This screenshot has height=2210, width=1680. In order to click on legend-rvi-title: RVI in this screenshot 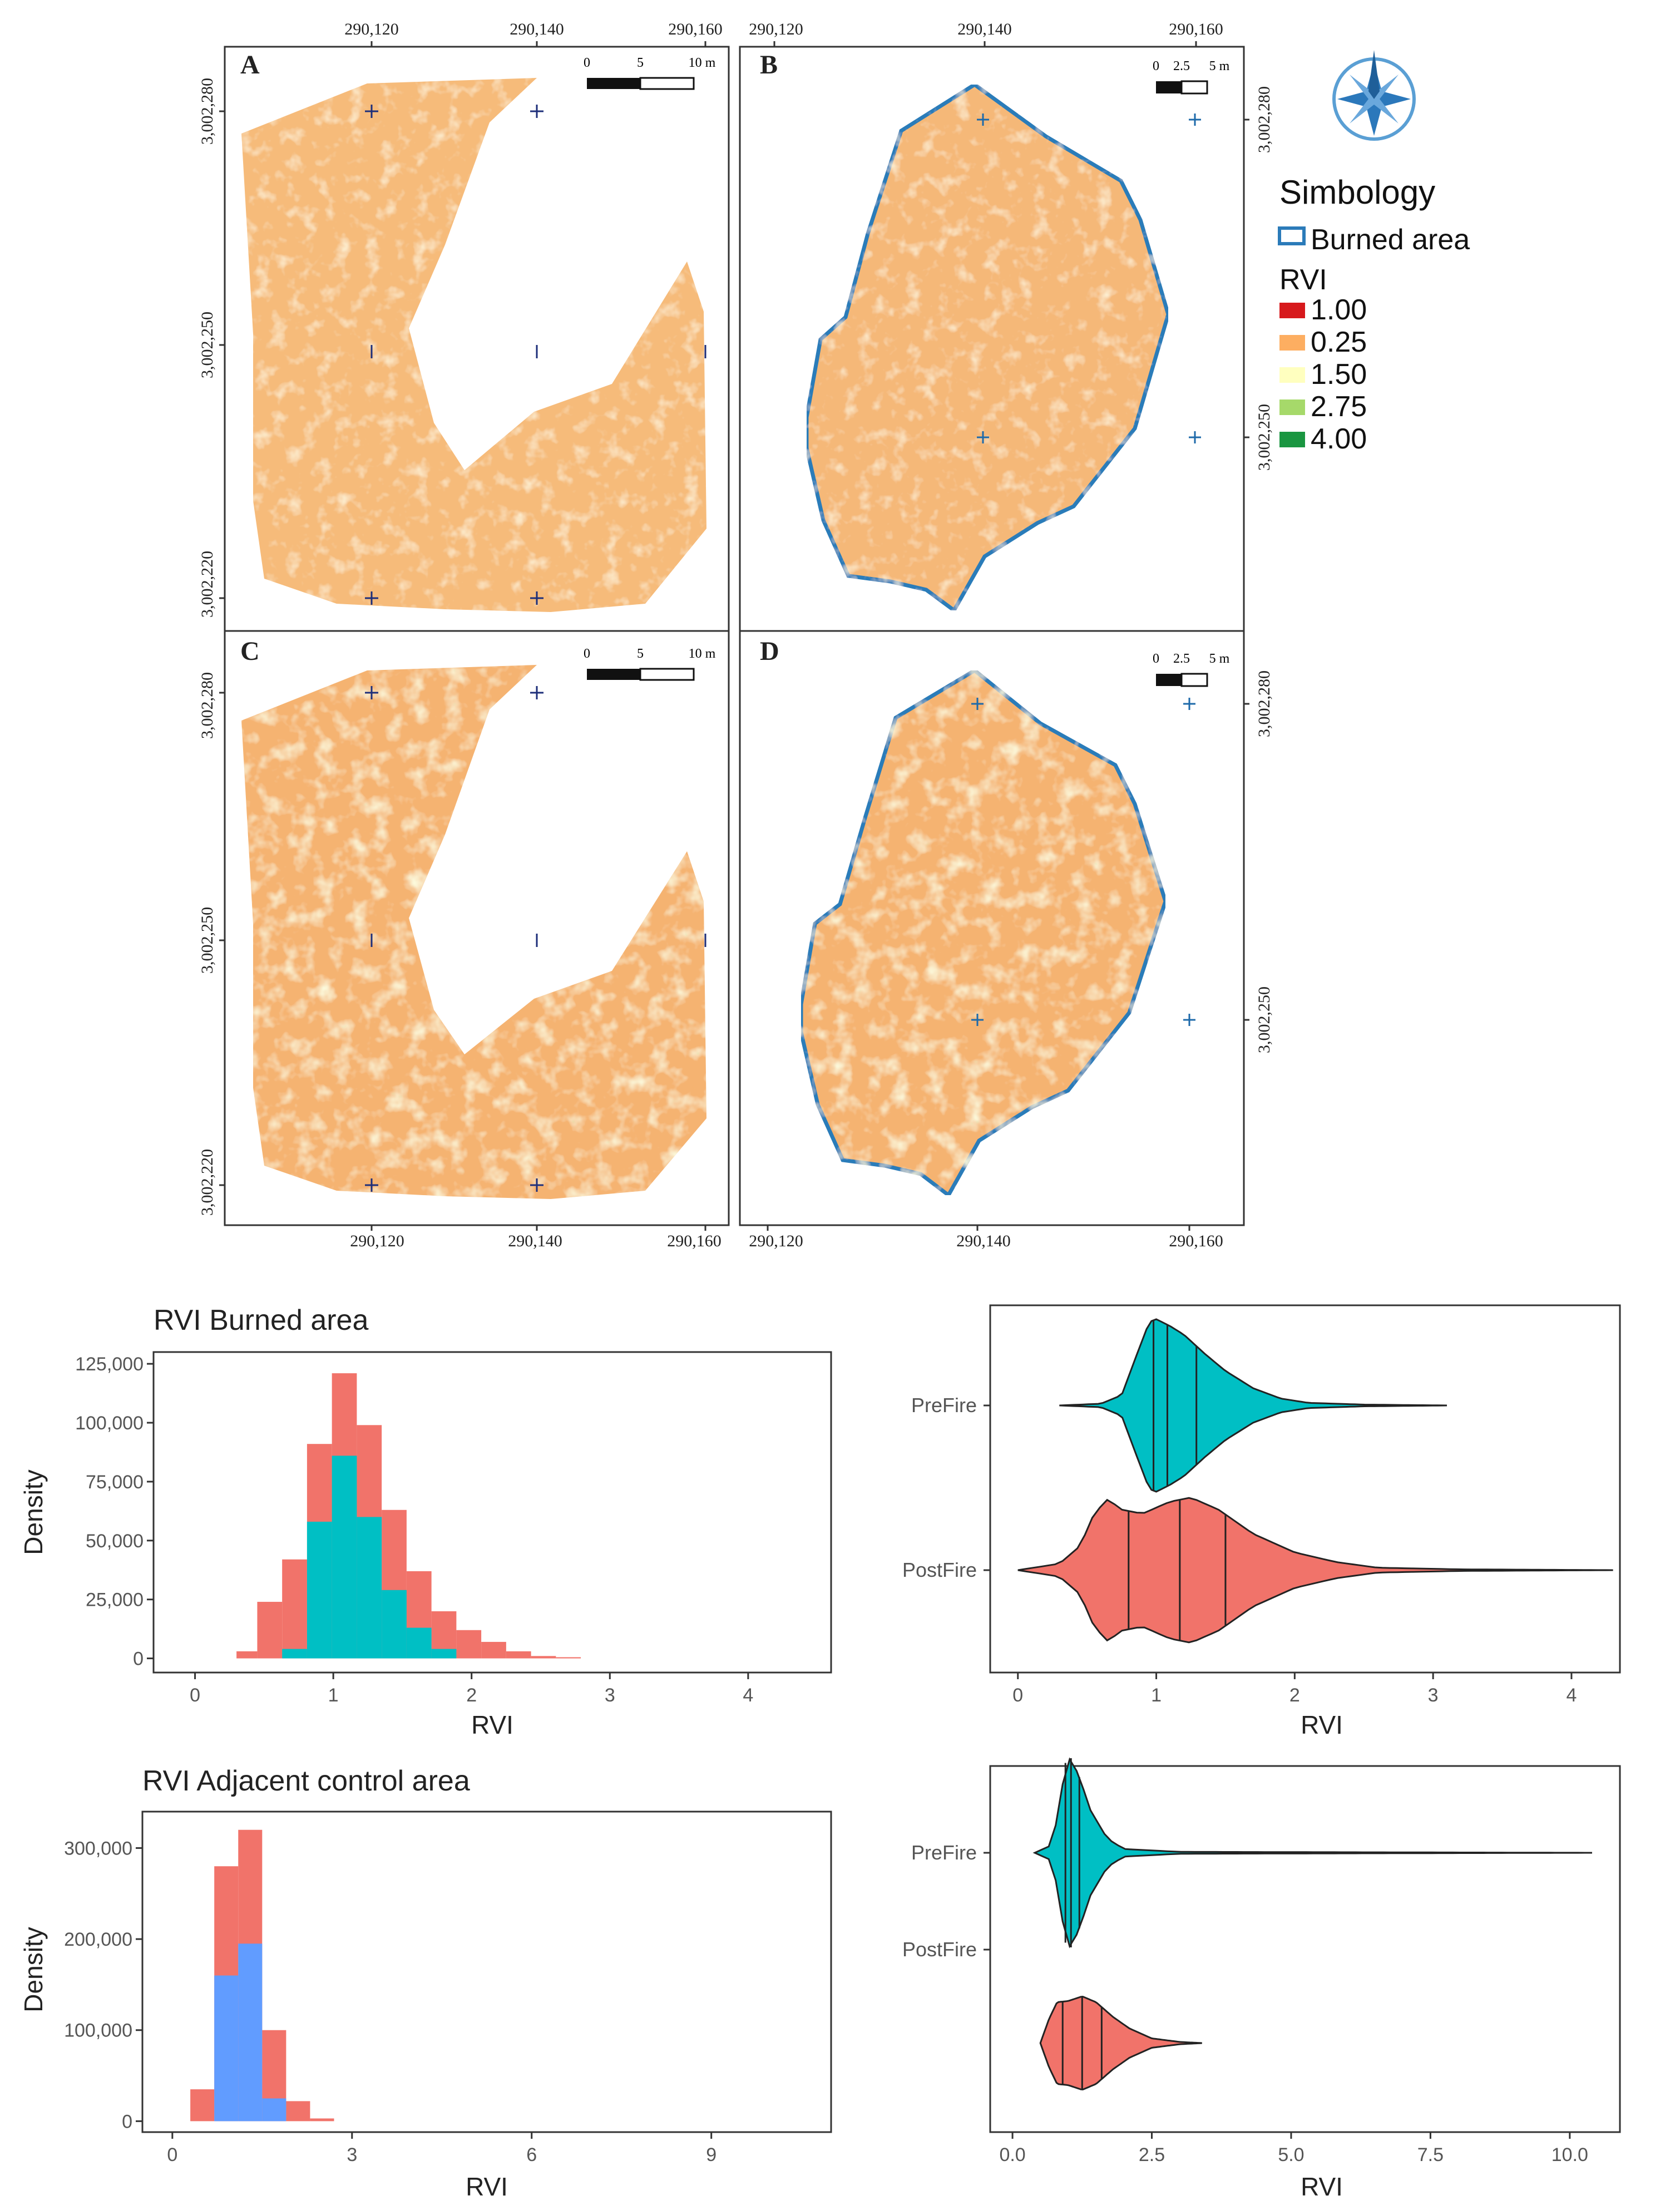, I will do `click(1303, 280)`.